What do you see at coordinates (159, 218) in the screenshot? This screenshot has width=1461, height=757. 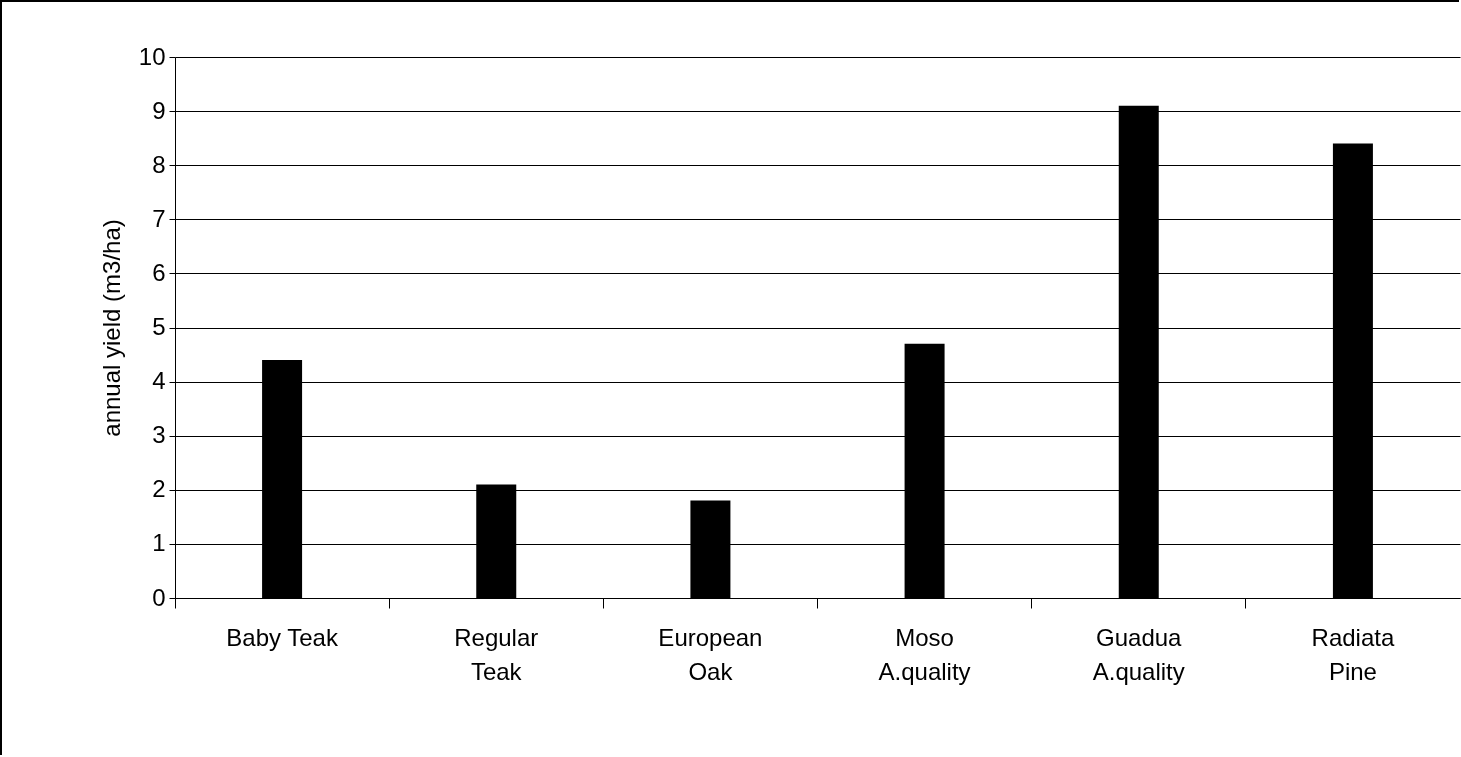 I see `y-tick-label: 7` at bounding box center [159, 218].